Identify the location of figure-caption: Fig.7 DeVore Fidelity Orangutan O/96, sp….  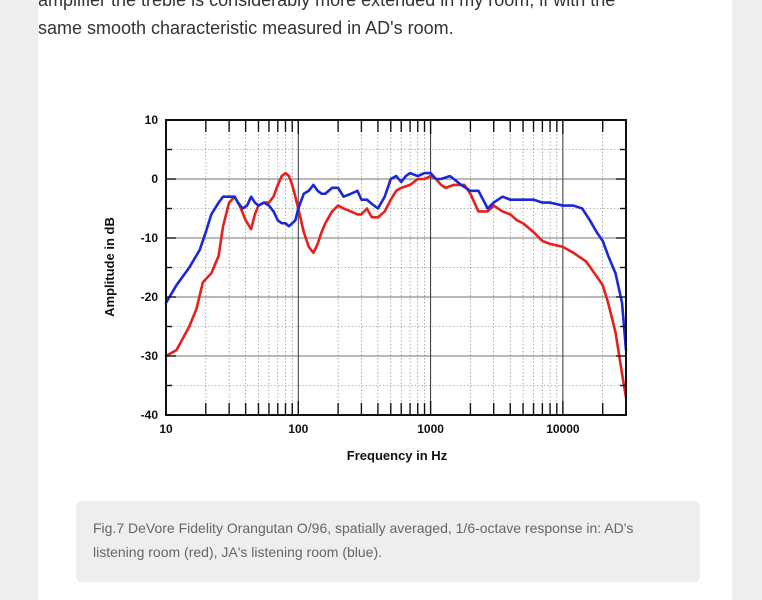
(363, 540).